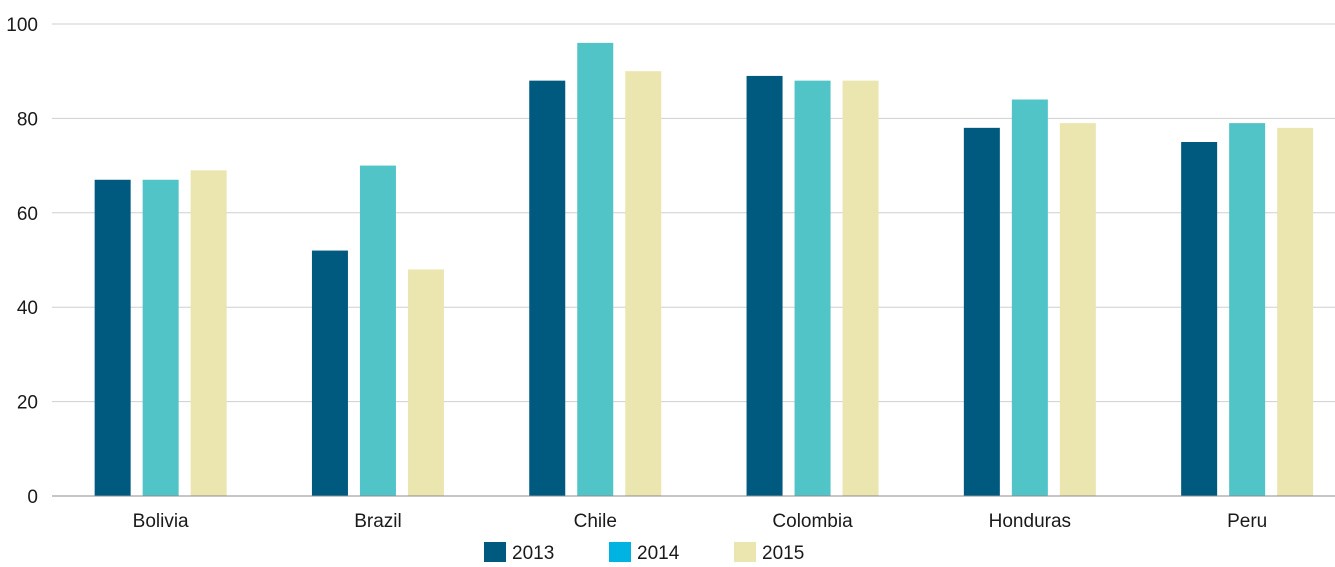 This screenshot has height=567, width=1335. I want to click on bar-brazil-2014, so click(377, 330).